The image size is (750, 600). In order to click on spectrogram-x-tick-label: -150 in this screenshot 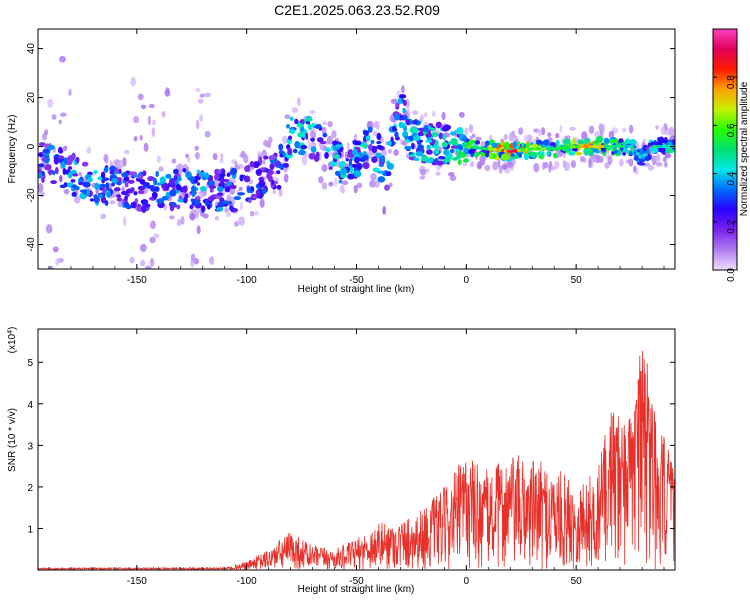, I will do `click(137, 280)`.